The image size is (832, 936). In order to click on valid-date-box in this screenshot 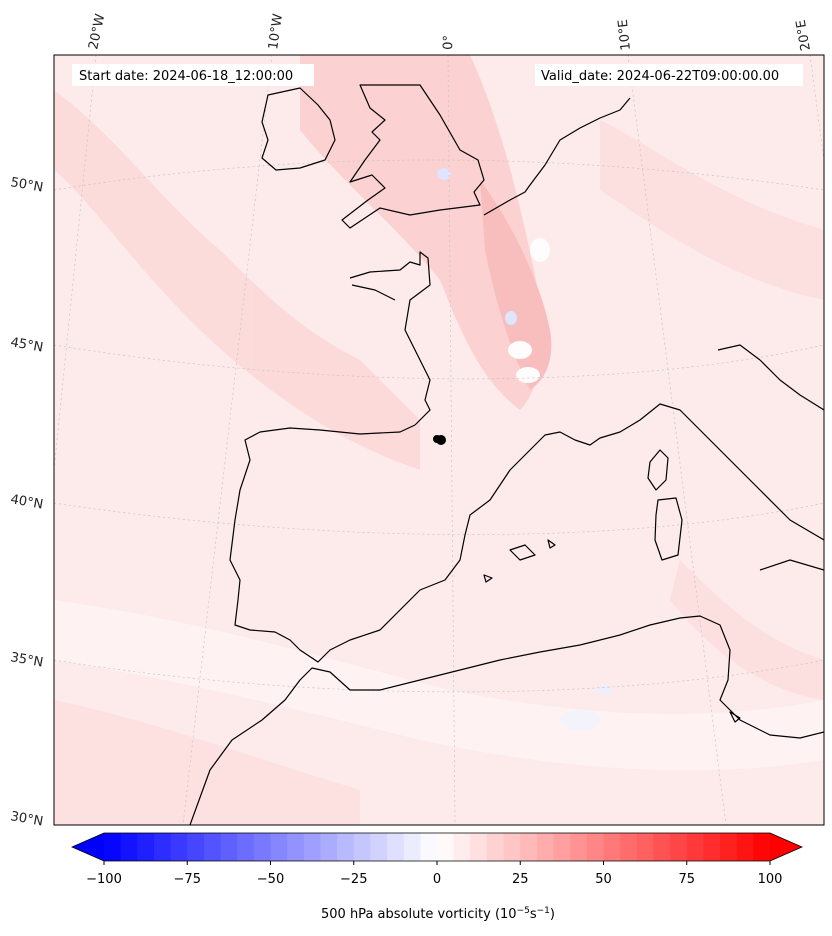, I will do `click(669, 75)`.